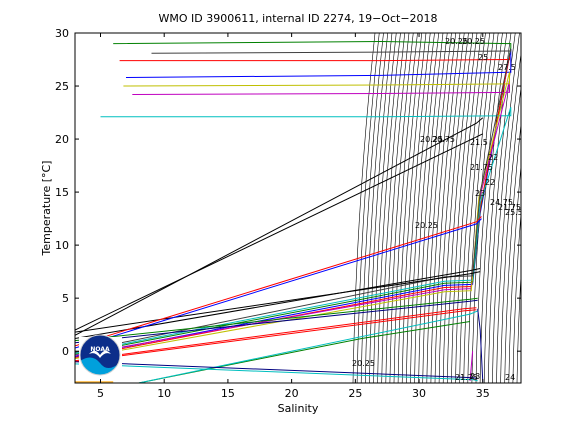 The image size is (576, 432). Describe the element at coordinates (62, 192) in the screenshot. I see `y-tick-label: 15` at that location.